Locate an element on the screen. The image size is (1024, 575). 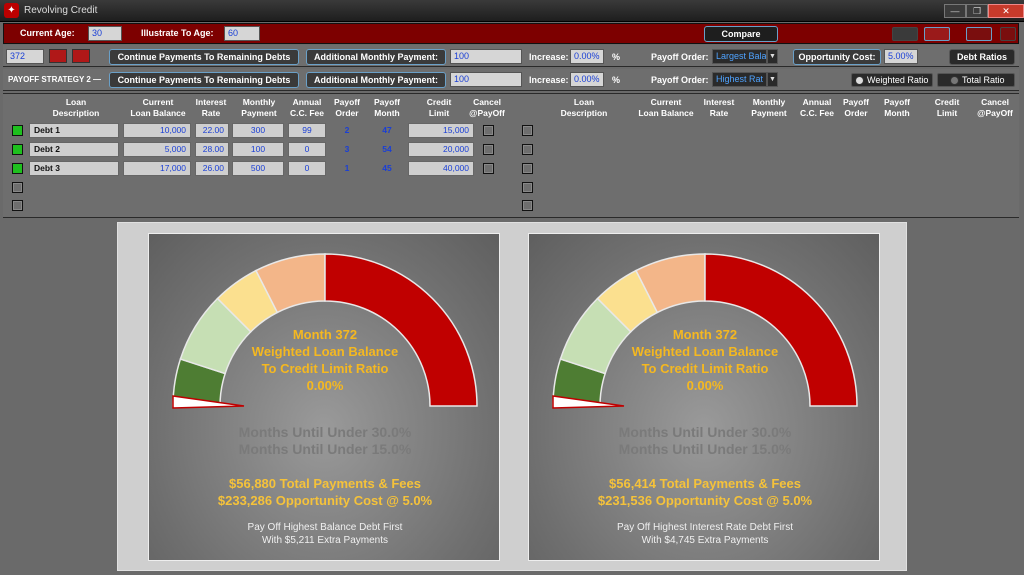
rate-cell: 22.00 is located at coordinates (212, 130).